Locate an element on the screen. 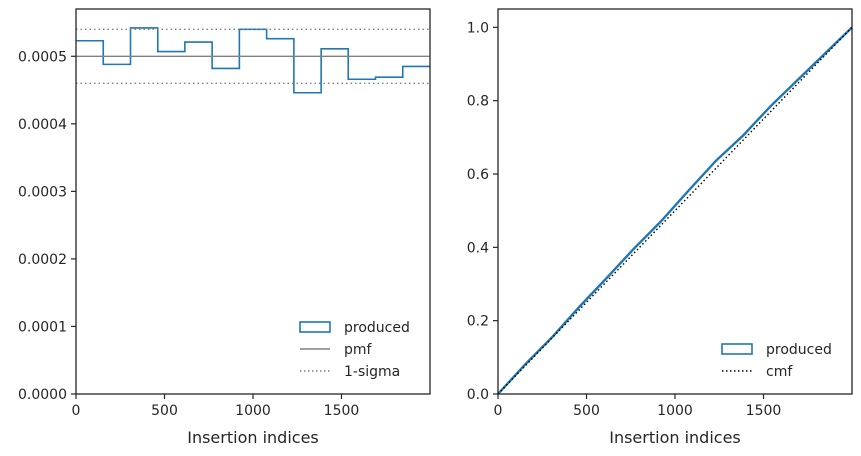 This screenshot has width=861, height=456. legend: produced pmf 1-sigma is located at coordinates (354, 350).